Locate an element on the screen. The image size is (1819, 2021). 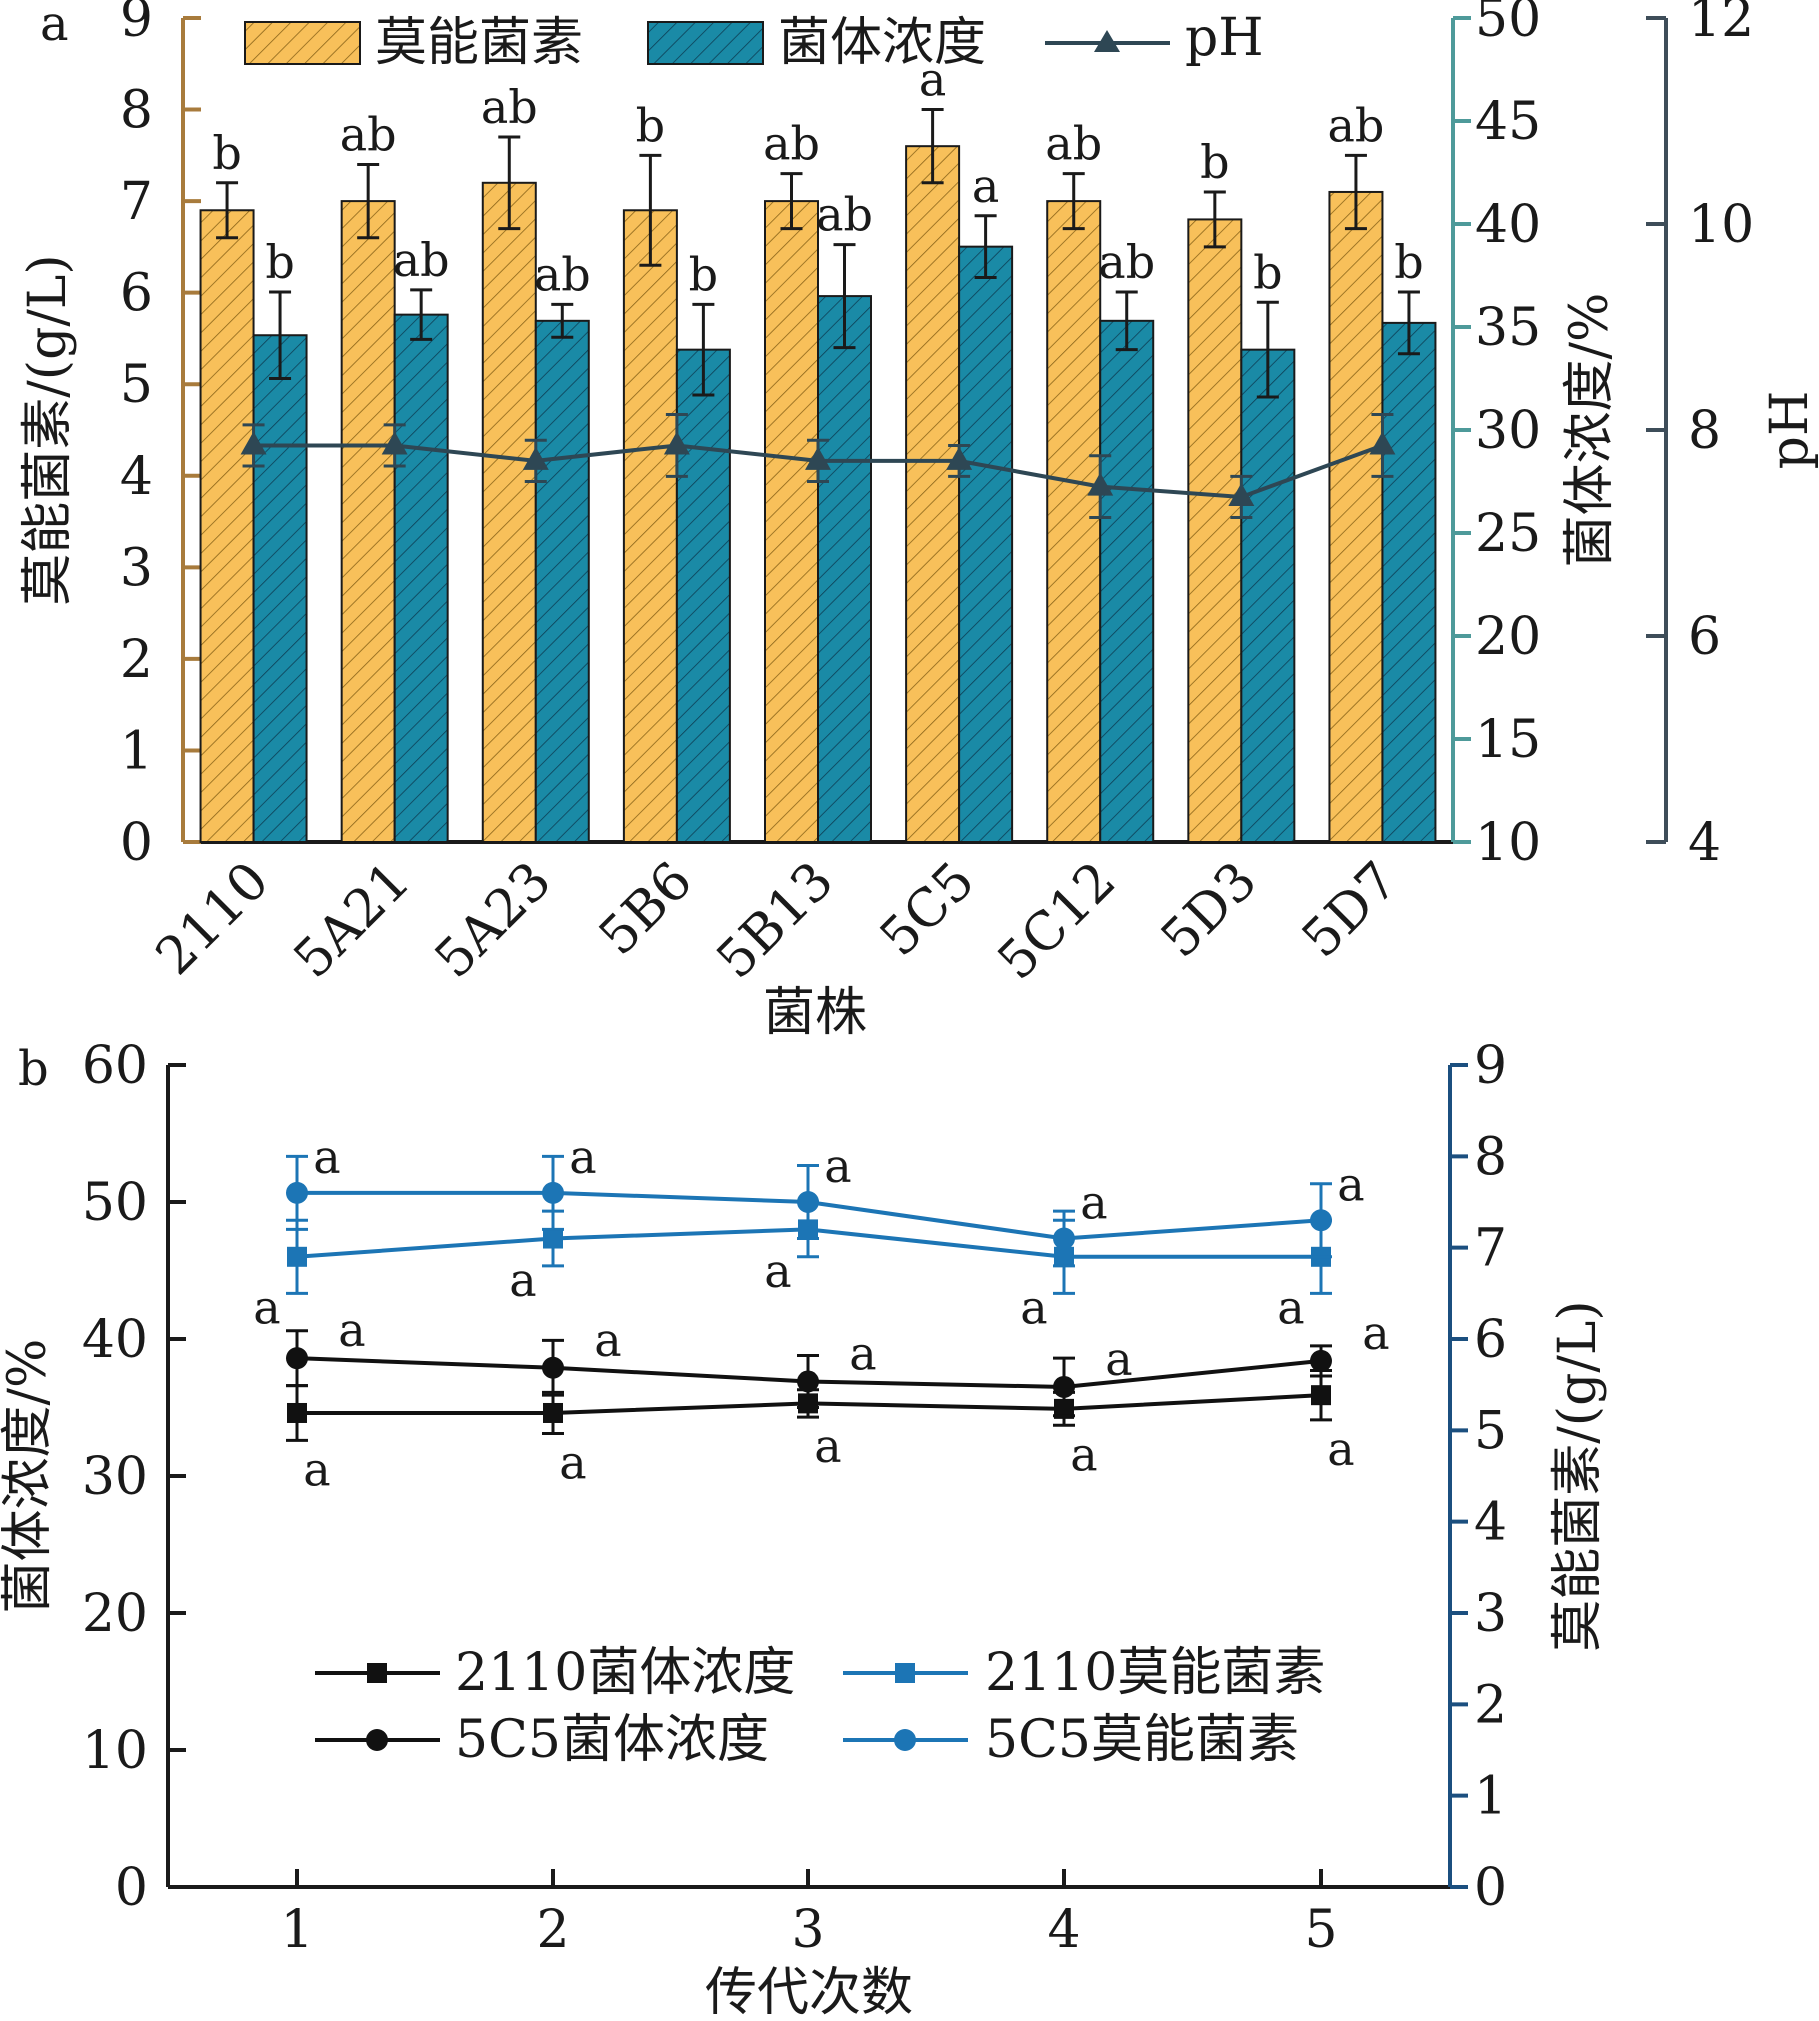
x-tick-label: 5D7 is located at coordinates (1350, 910).